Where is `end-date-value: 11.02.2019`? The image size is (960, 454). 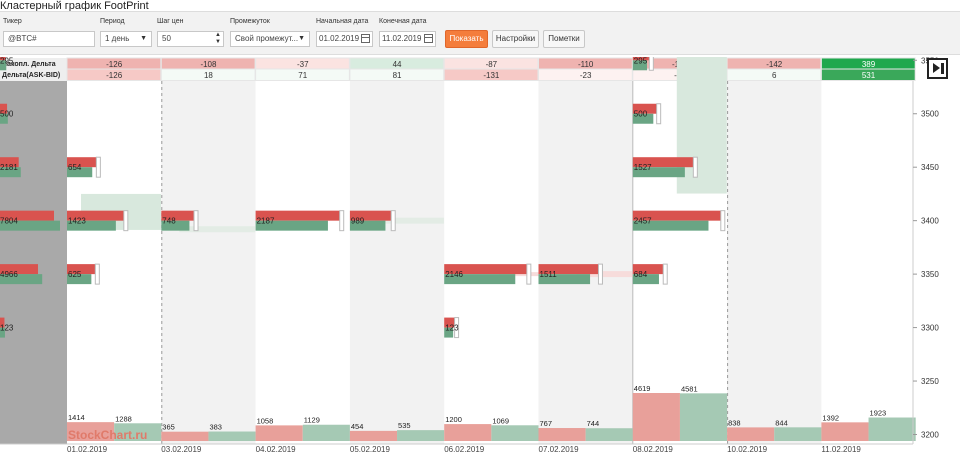 end-date-value: 11.02.2019 is located at coordinates (402, 38).